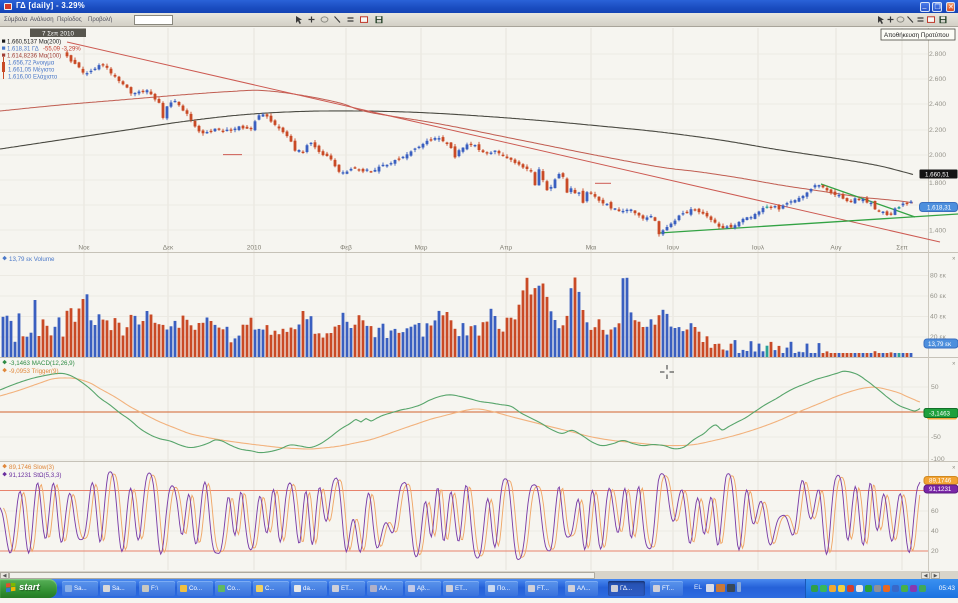  Describe the element at coordinates (938, 337) in the screenshot. I see `svg-text: 20 εκ` at that location.